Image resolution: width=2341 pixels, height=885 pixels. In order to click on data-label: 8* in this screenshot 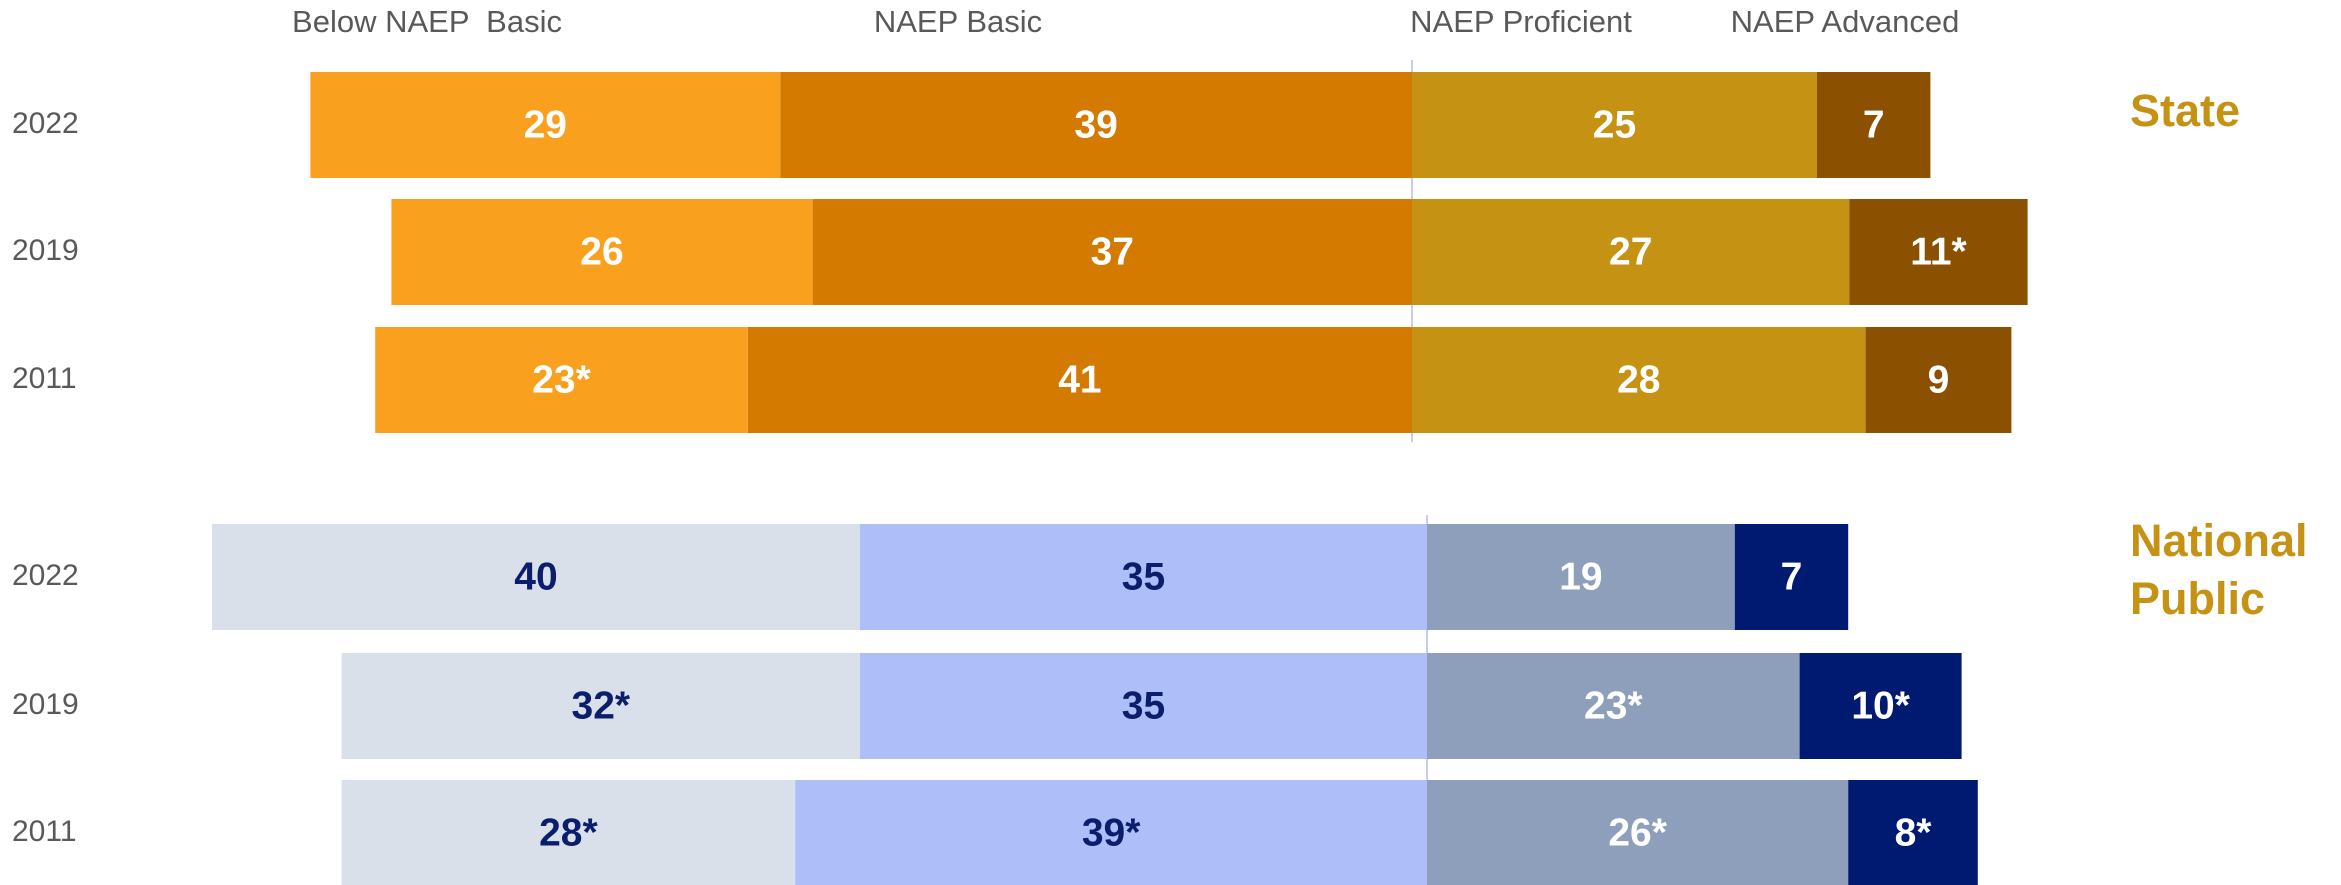, I will do `click(1914, 832)`.